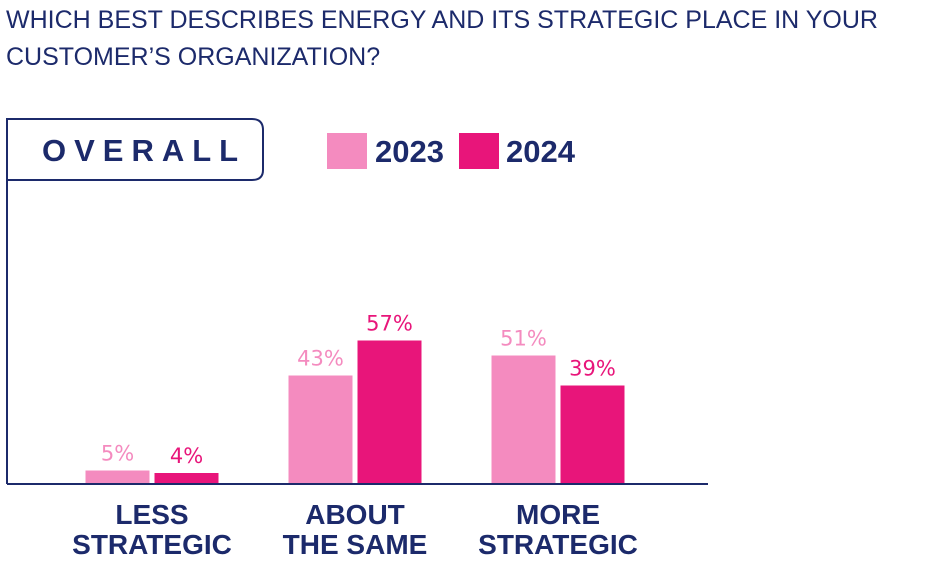  Describe the element at coordinates (117, 454) in the screenshot. I see `value-label-2023-less: 5%` at that location.